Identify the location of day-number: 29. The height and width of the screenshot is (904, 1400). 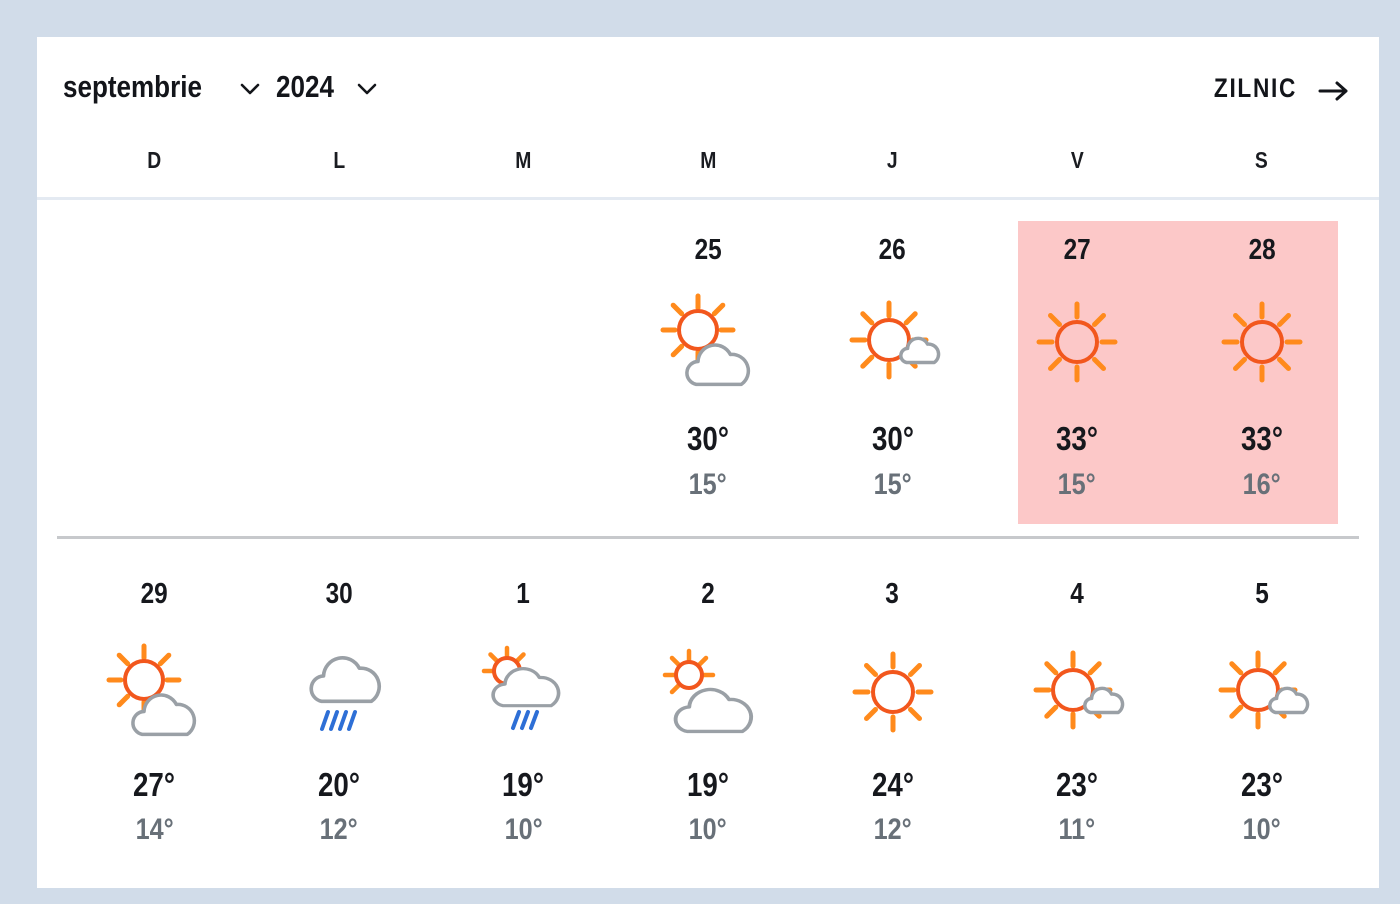
(154, 594).